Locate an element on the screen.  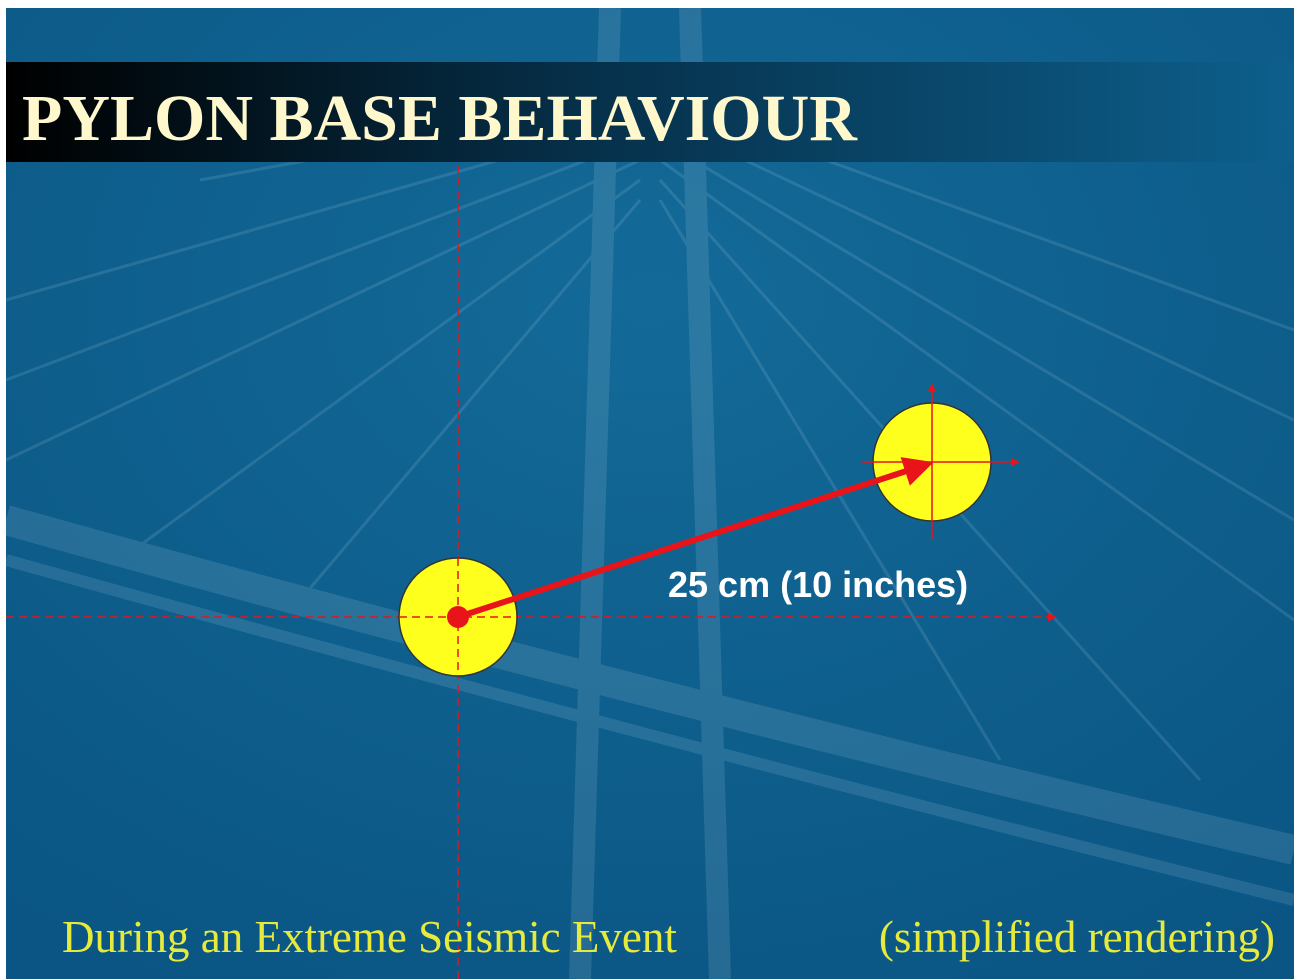
slide-title: PYLON BASE BEHAVIOUR is located at coordinates (440, 118).